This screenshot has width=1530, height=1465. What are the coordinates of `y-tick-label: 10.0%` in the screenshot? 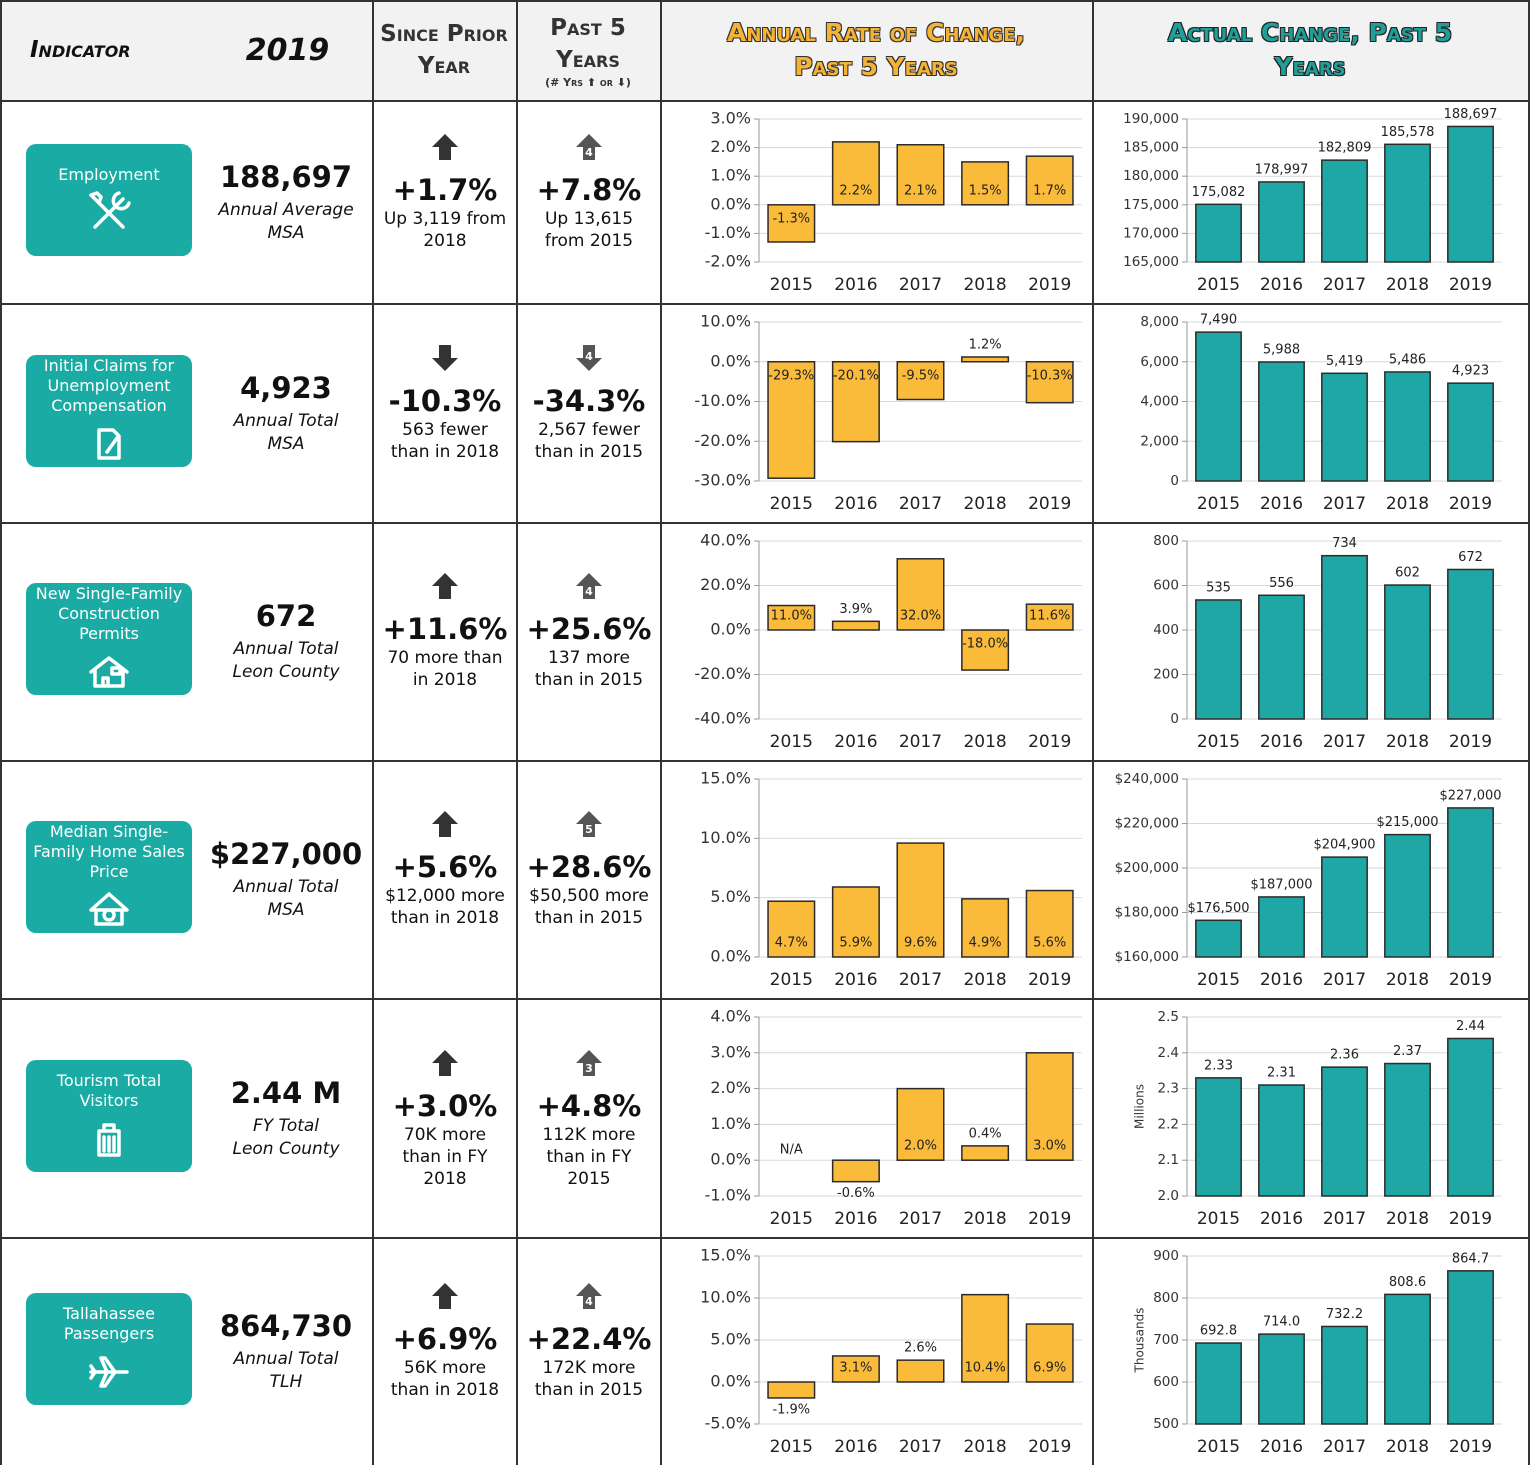 It's located at (725, 1297).